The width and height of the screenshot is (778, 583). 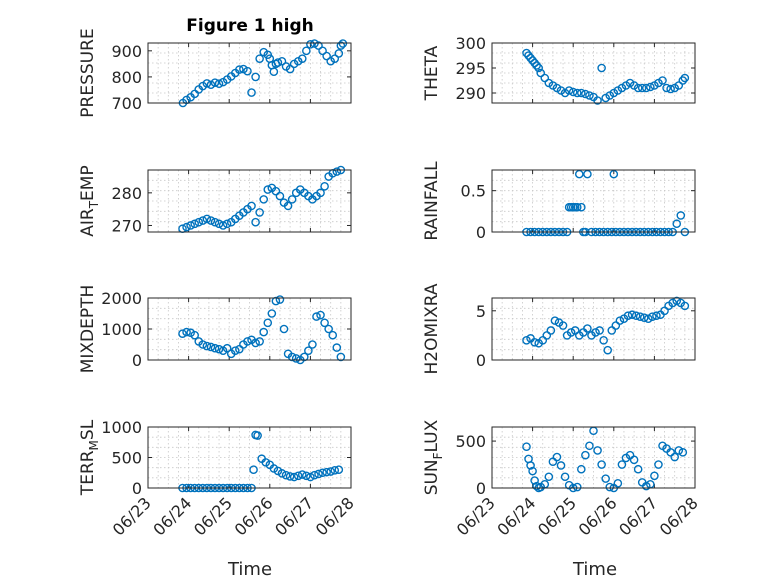 I want to click on y-axis-label: TERRMSL, so click(x=89, y=457).